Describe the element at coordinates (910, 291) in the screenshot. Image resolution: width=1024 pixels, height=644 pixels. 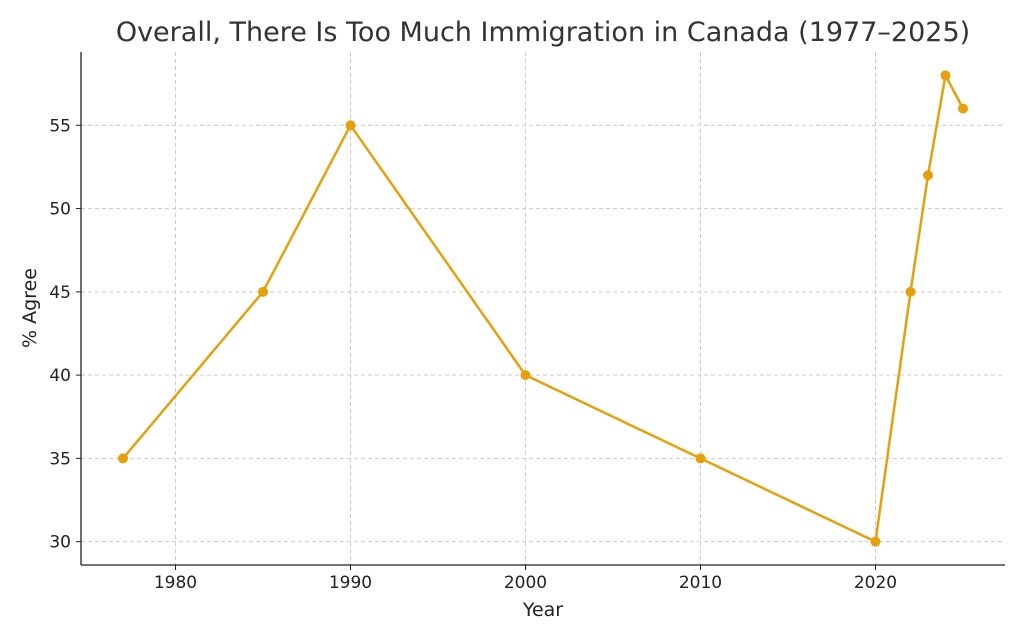
I see `data-point-2022` at that location.